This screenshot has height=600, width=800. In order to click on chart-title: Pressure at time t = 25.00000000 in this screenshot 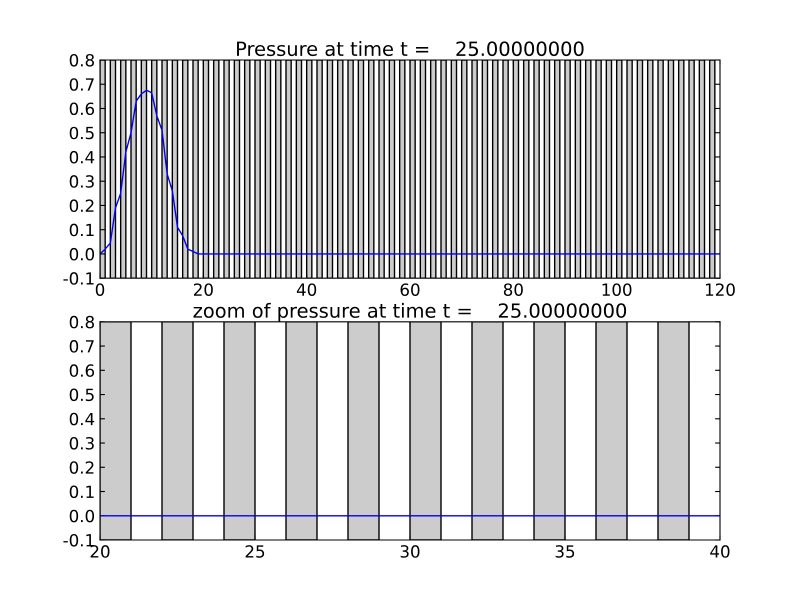, I will do `click(410, 48)`.